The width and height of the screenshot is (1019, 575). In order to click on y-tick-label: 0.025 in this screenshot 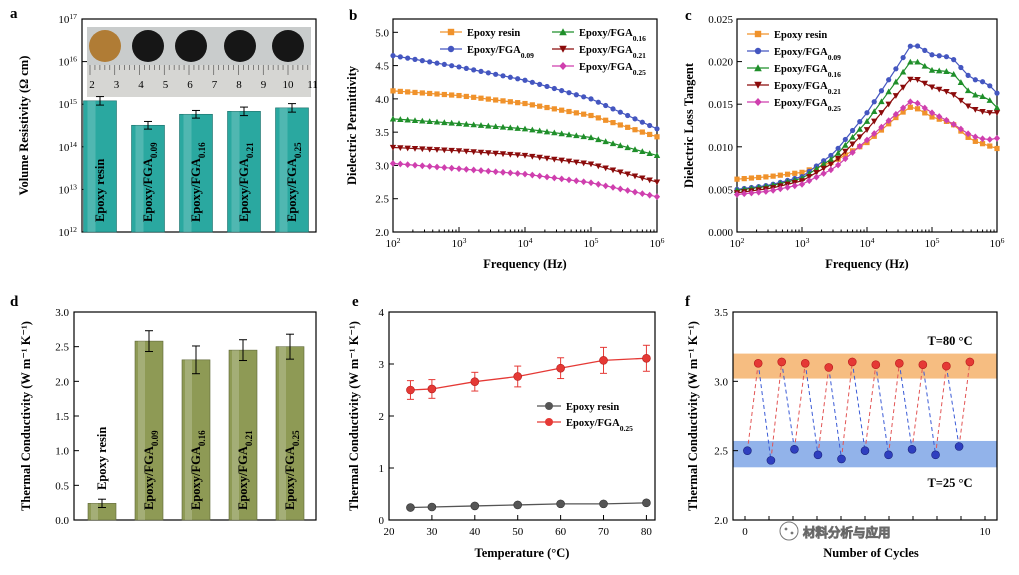, I will do `click(720, 20)`.